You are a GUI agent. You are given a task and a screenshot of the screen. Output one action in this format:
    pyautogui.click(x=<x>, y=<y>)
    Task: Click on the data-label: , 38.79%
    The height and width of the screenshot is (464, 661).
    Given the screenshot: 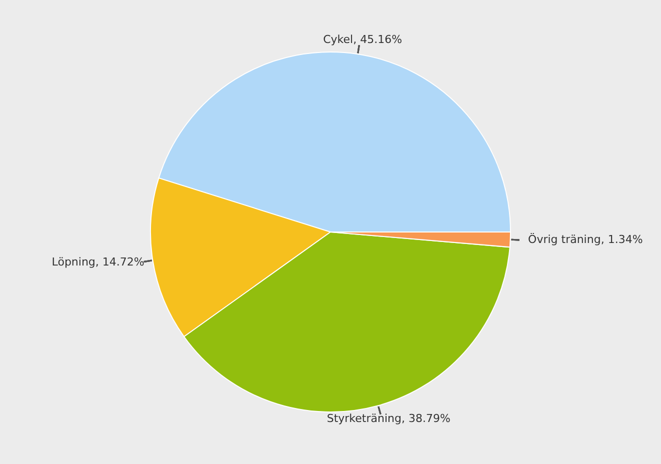 What is the action you would take?
    pyautogui.click(x=425, y=419)
    